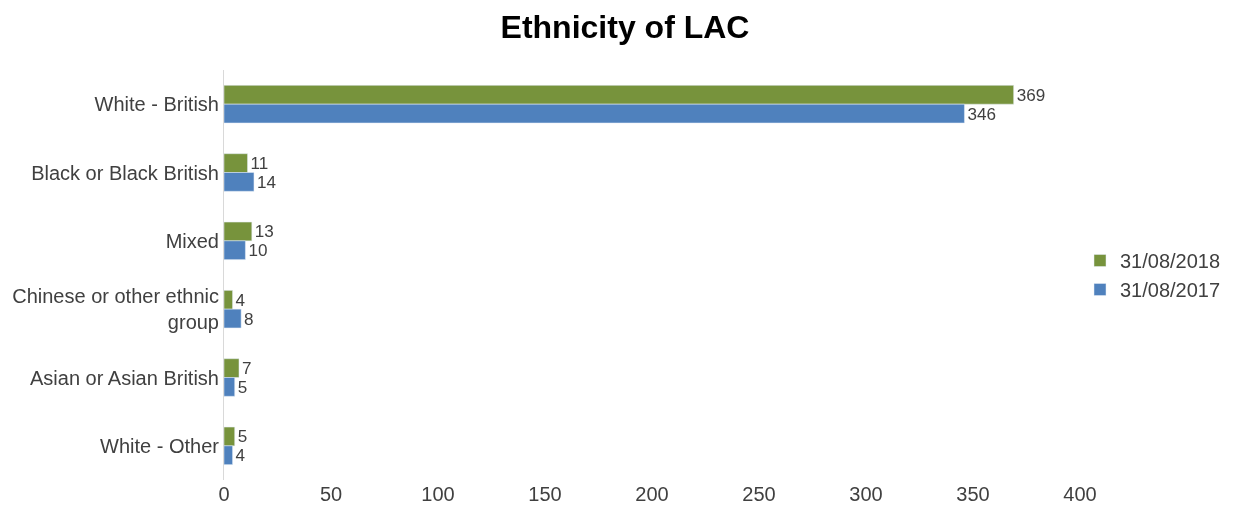 The image size is (1250, 520). I want to click on x-tick-label: 250, so click(759, 494).